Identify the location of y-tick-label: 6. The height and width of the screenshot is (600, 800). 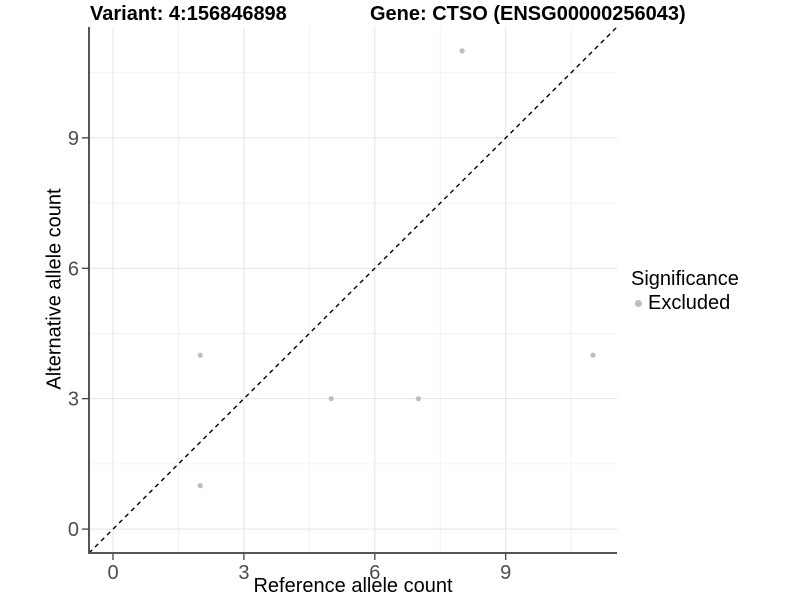
(73, 269).